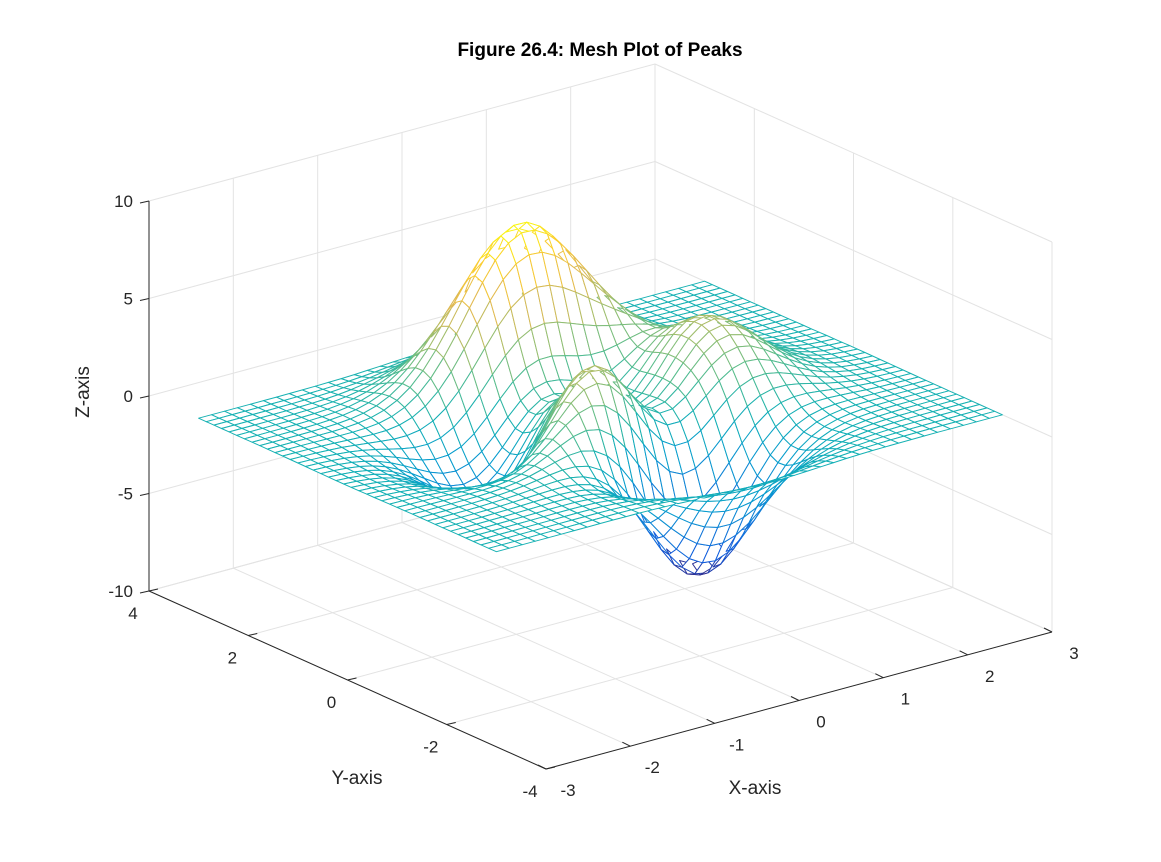 Image resolution: width=1161 pixels, height=862 pixels. I want to click on x-tick-labels: -3 -2 -1 0 1 2 3, so click(819, 722).